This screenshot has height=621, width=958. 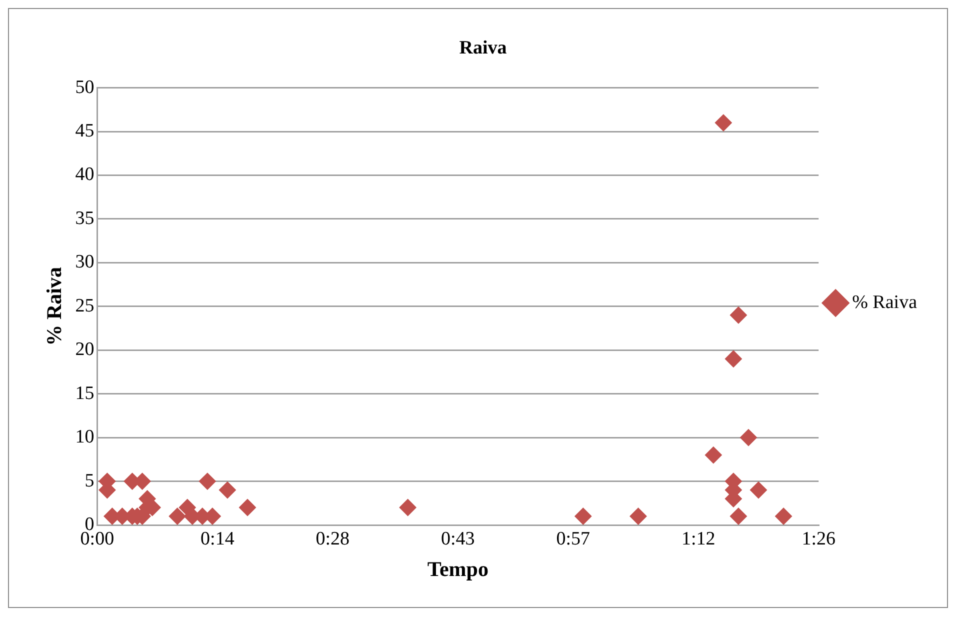 I want to click on x-tick-label: 0:57, so click(x=573, y=539).